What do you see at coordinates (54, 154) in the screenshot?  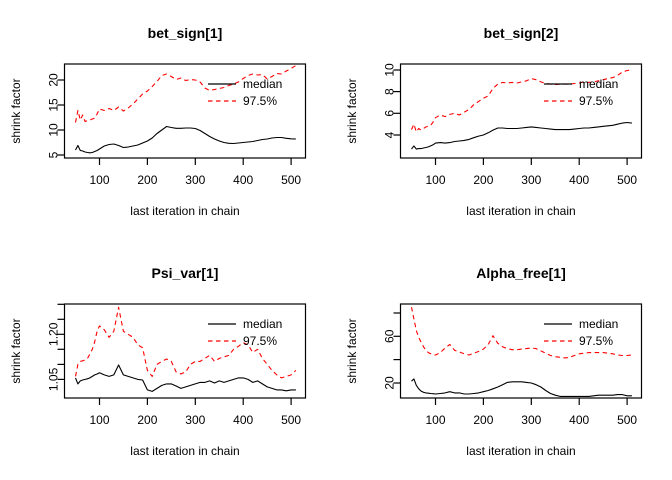 I see `y-tick-label: 5` at bounding box center [54, 154].